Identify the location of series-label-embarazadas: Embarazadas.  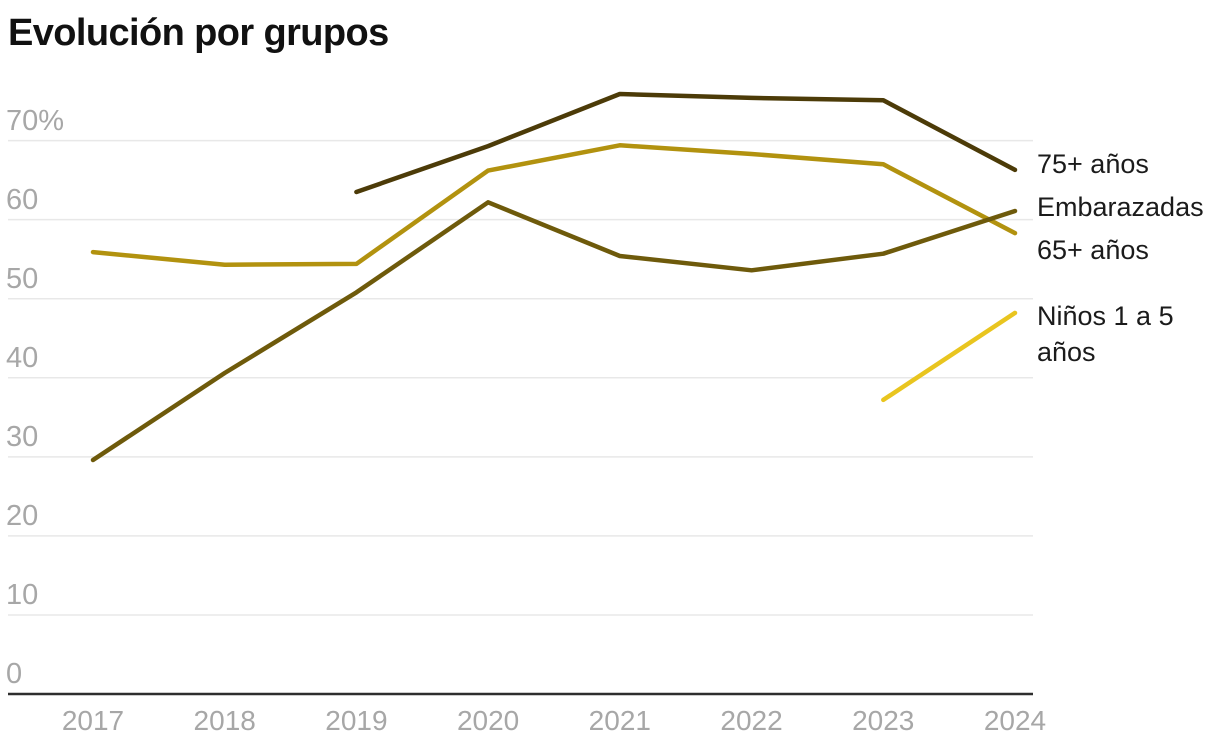
(1120, 207).